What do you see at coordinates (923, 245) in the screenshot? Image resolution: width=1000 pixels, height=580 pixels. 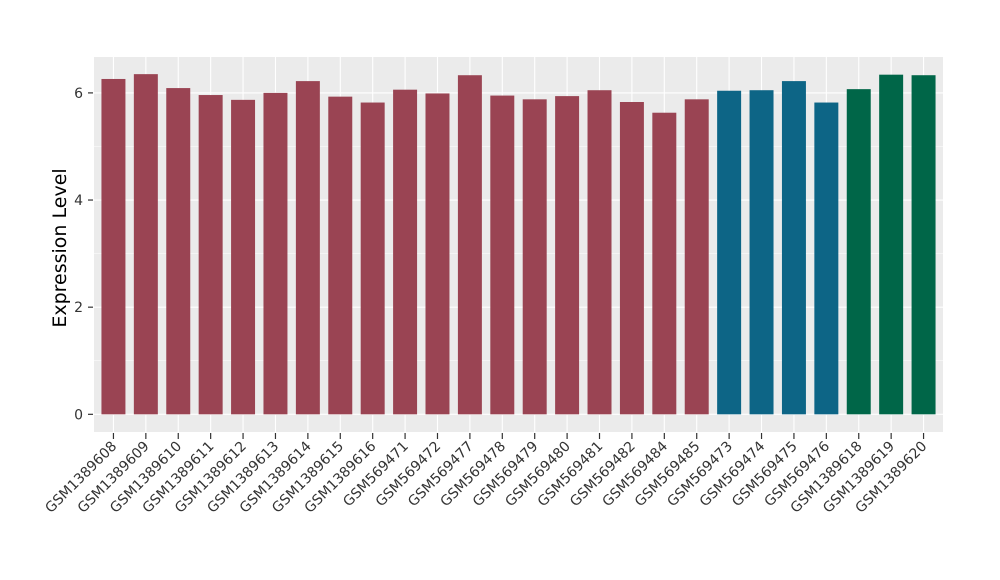 I see `bar-GSM1389620` at bounding box center [923, 245].